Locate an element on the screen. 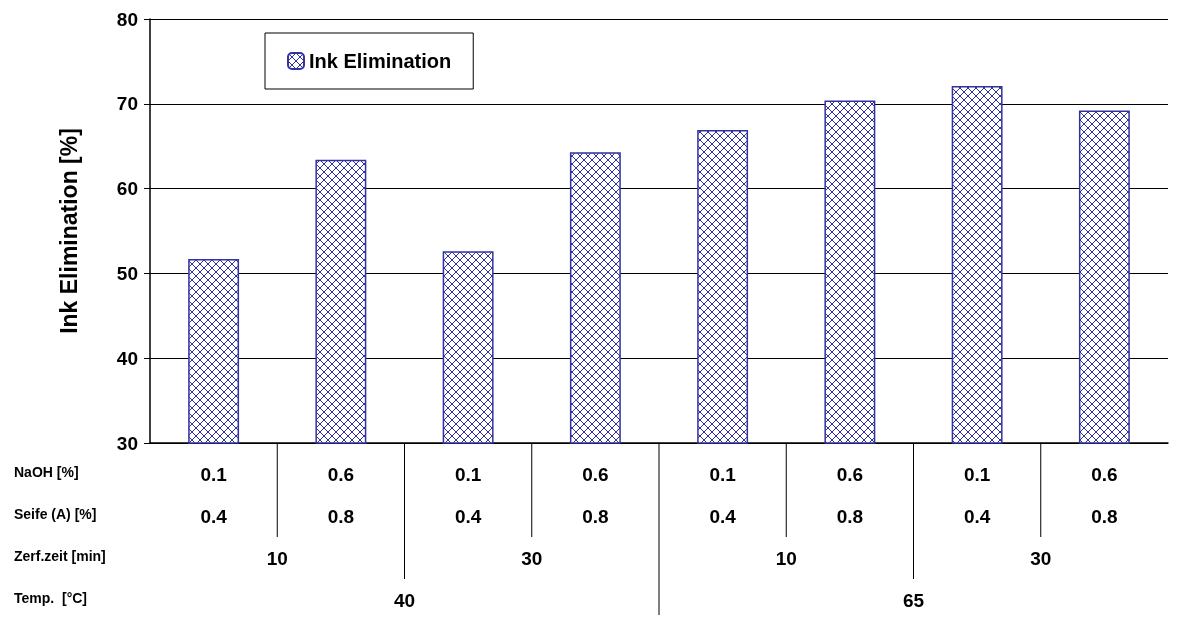 The image size is (1186, 623). legend-label: Ink Elimination is located at coordinates (380, 61).